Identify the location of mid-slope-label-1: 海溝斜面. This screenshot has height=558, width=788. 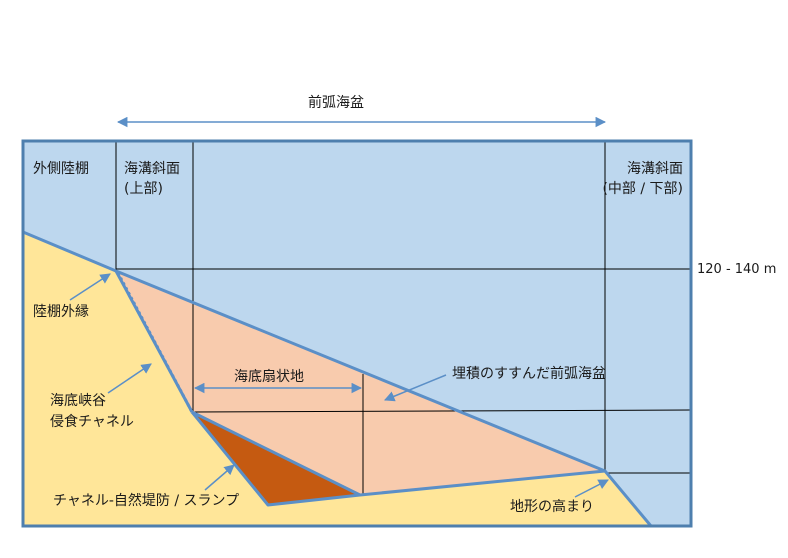
(655, 169).